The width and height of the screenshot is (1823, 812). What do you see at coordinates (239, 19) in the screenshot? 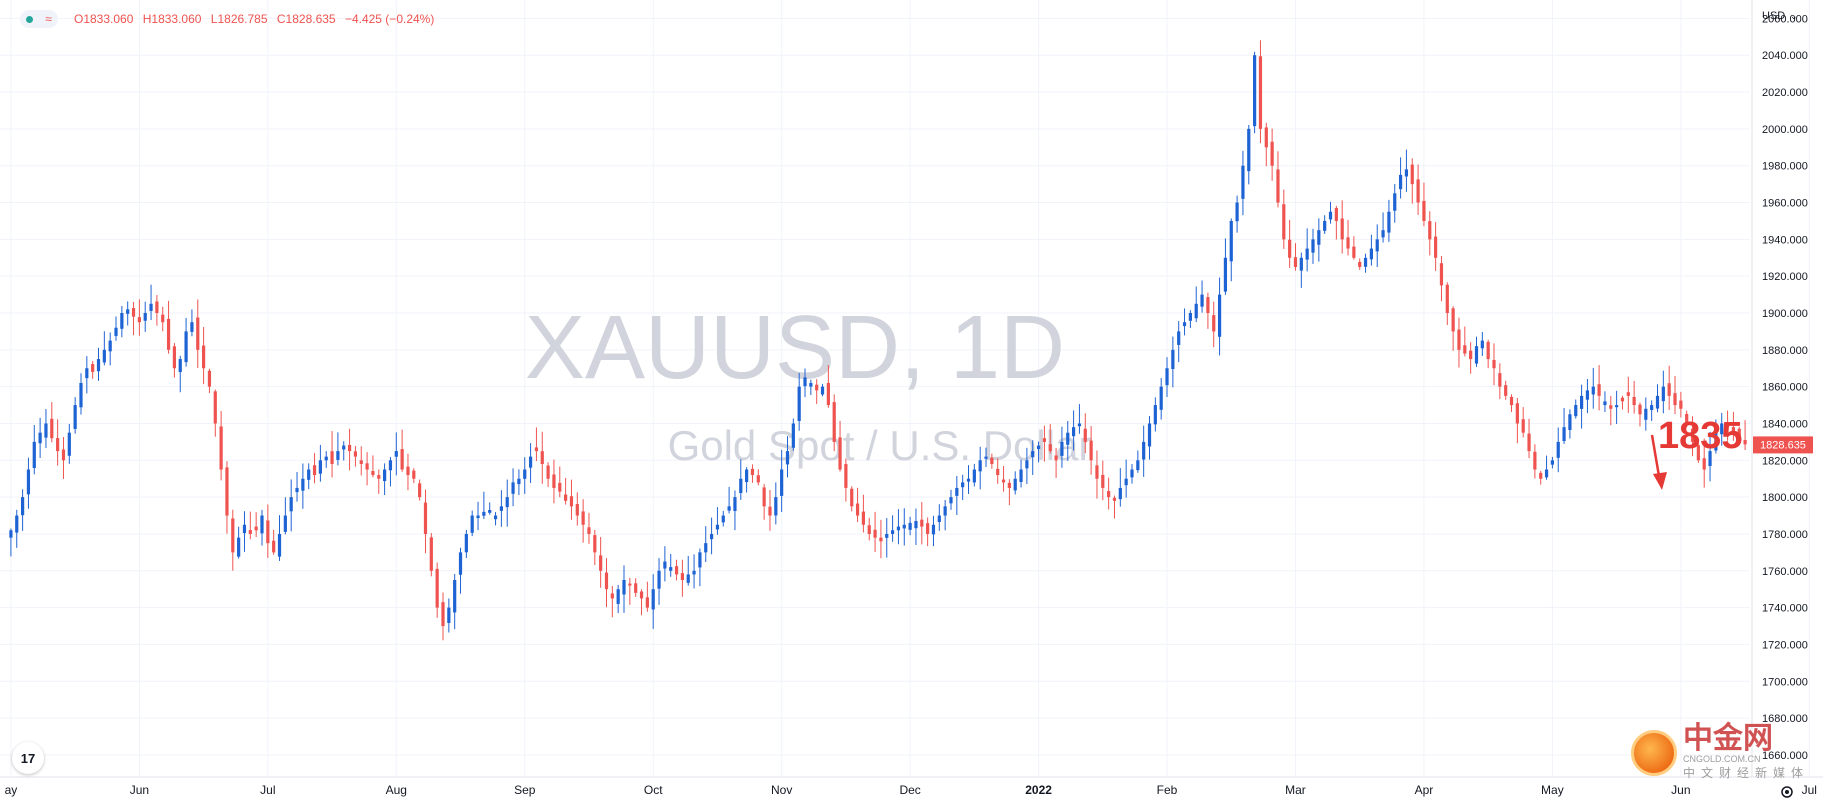
I see `ohlc-low: L1826.785` at bounding box center [239, 19].